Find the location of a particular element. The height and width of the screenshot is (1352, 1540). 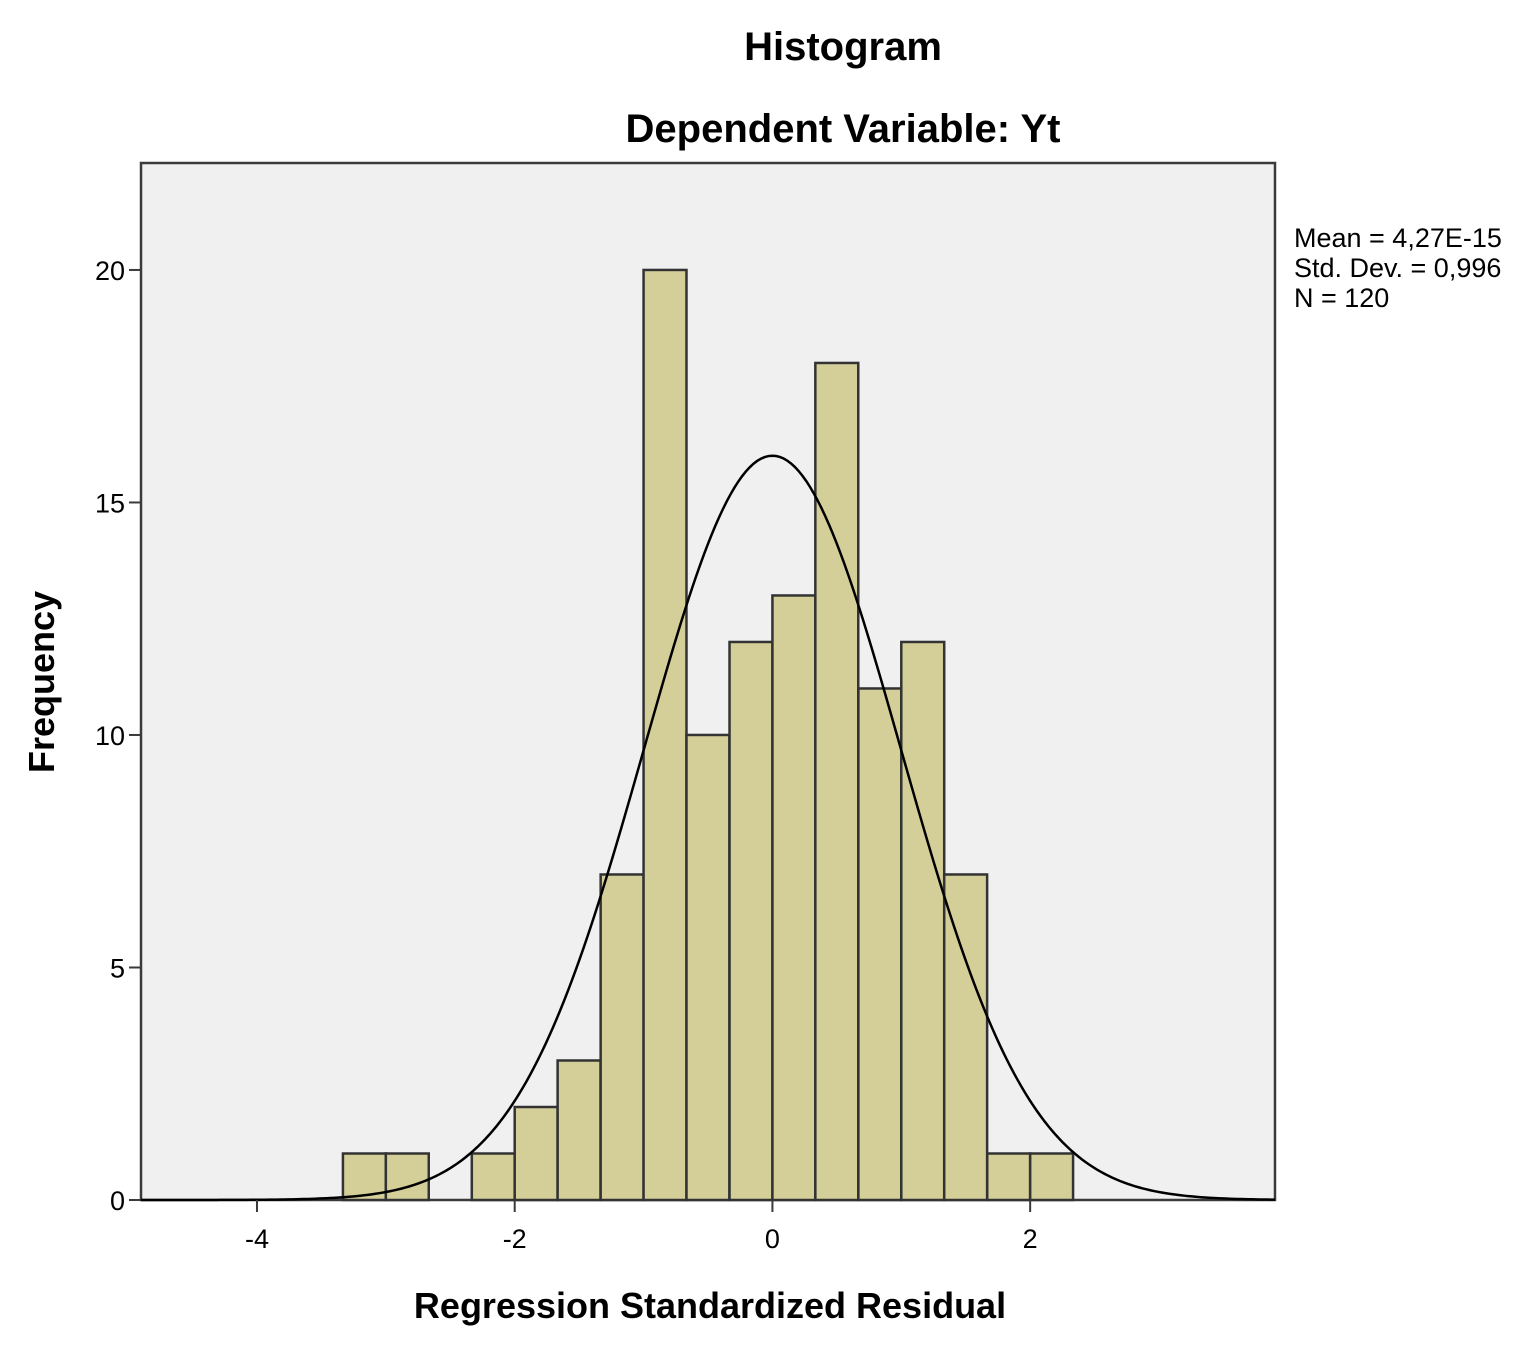

y-axis: 0 5 10 15 20 is located at coordinates (118, 736).